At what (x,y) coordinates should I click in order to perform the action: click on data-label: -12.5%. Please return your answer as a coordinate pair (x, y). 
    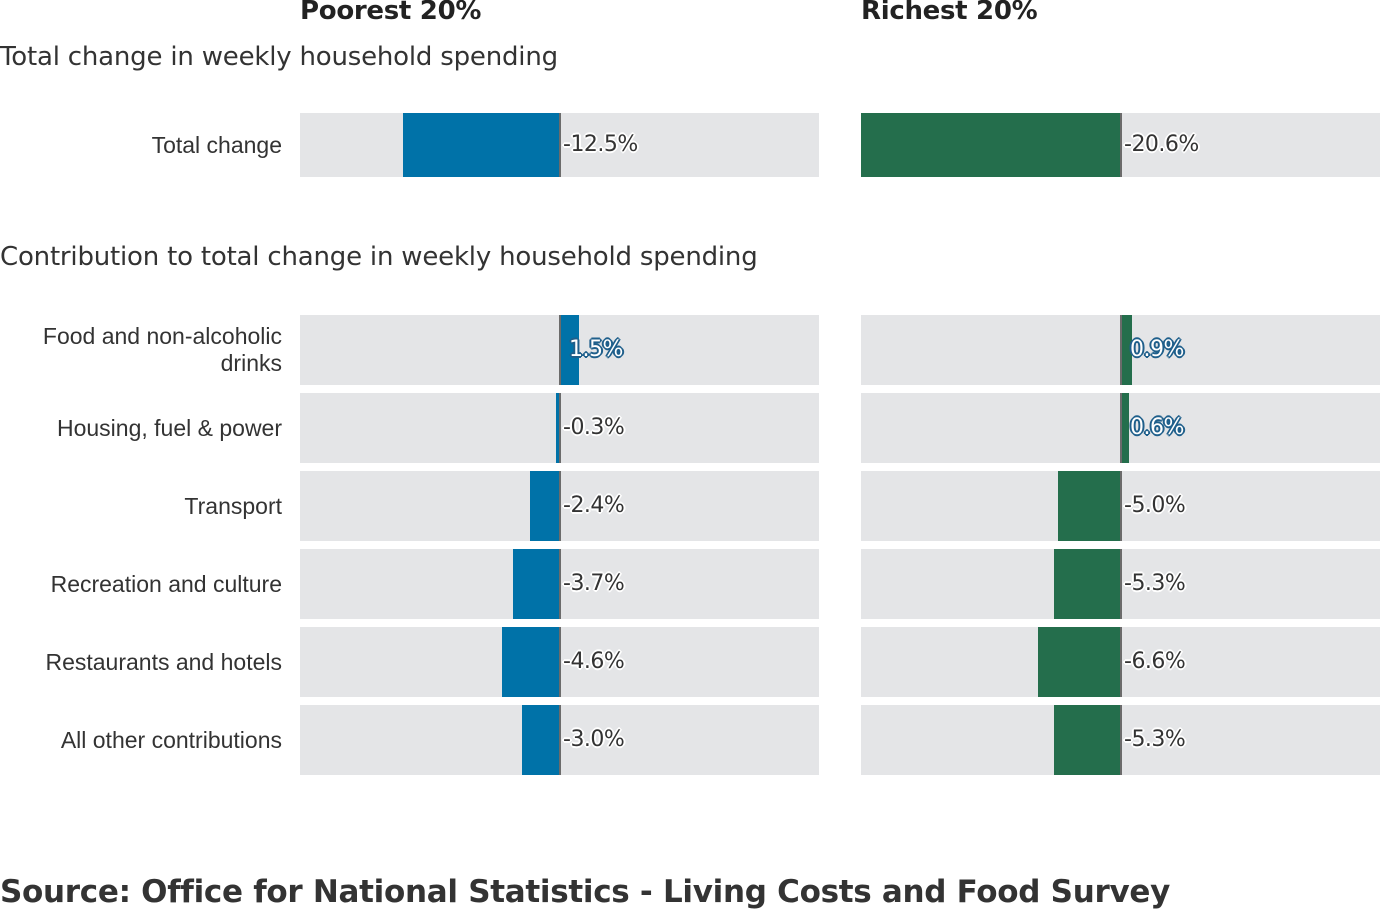
    Looking at the image, I should click on (600, 144).